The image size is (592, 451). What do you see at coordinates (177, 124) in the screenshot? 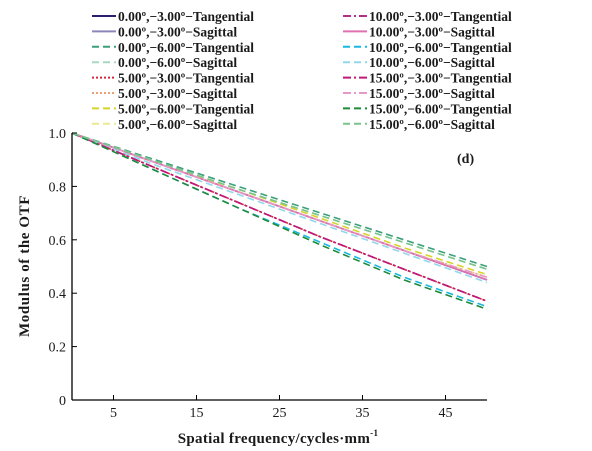
I see `legend-label: 5.00º,−6.00º−Sagittal` at bounding box center [177, 124].